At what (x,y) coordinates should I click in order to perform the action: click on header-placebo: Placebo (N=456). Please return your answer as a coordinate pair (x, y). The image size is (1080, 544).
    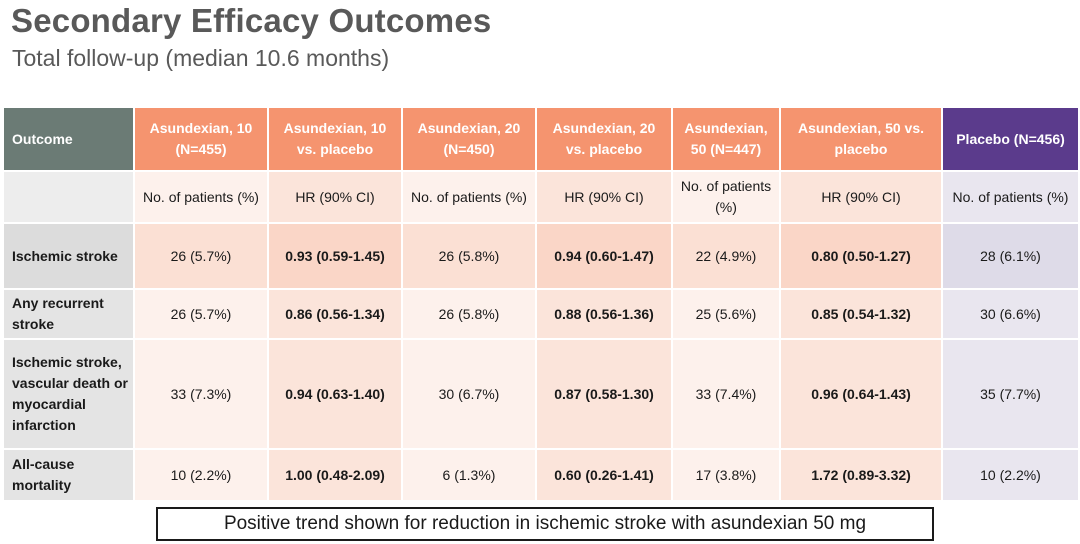
    Looking at the image, I should click on (1010, 139).